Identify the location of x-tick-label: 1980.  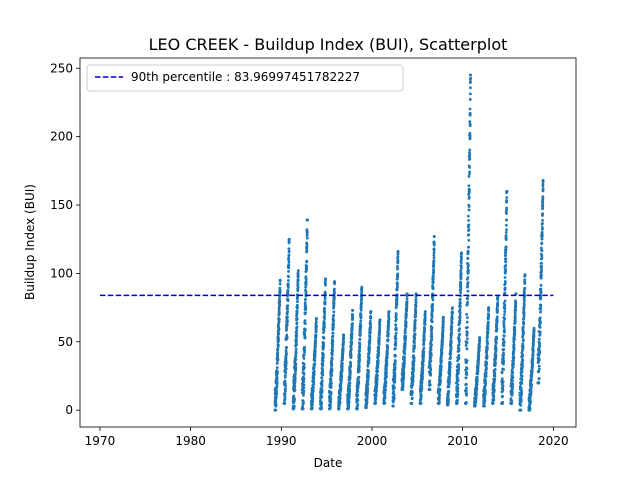
(190, 441).